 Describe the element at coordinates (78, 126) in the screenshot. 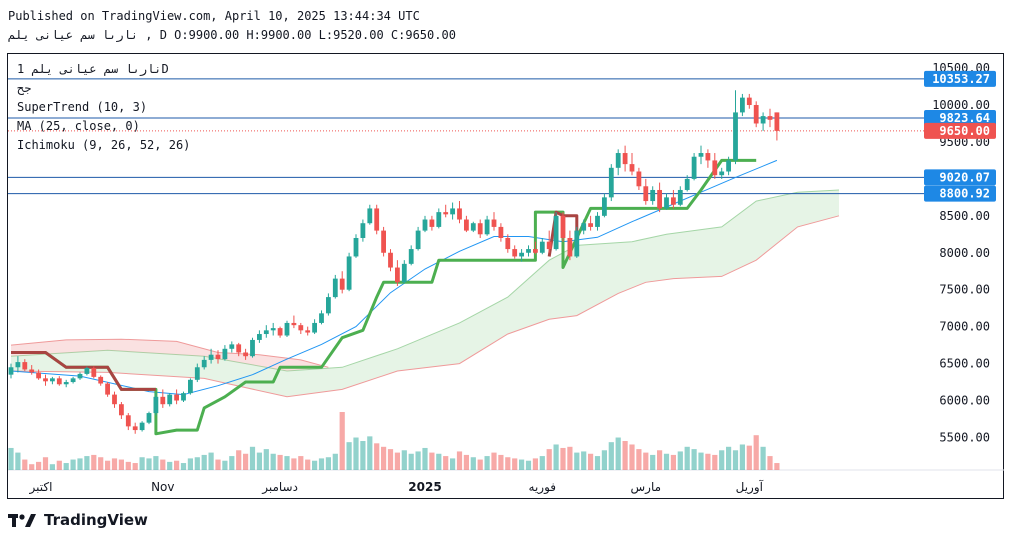

I see `legend-ma: MA (25, close, 0)` at that location.